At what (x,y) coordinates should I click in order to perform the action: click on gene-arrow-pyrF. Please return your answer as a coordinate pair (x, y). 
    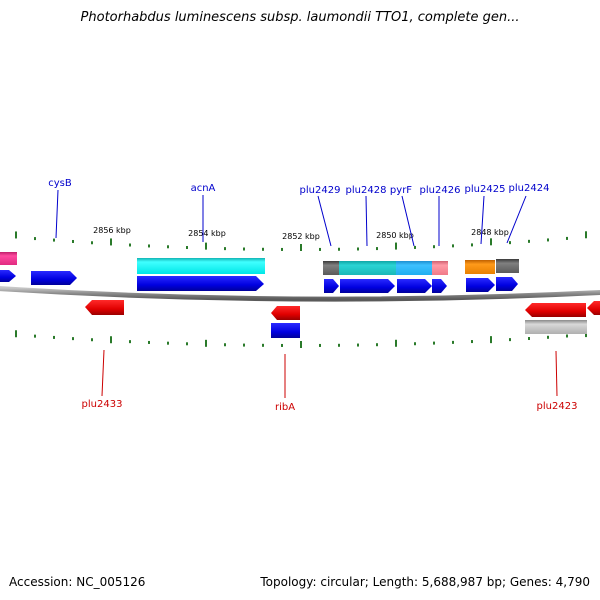
    Looking at the image, I should click on (414, 286).